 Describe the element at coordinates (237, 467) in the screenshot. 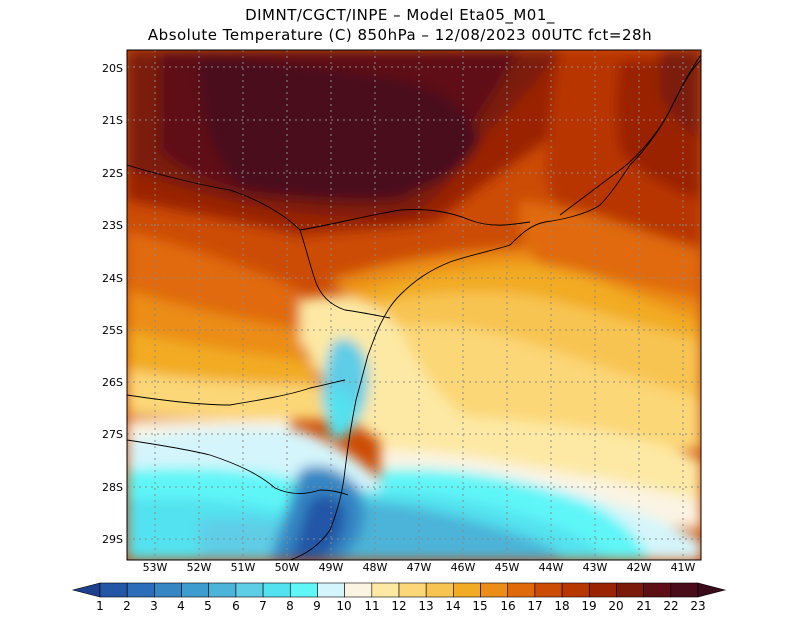

I see `state-border-sc-rs` at that location.